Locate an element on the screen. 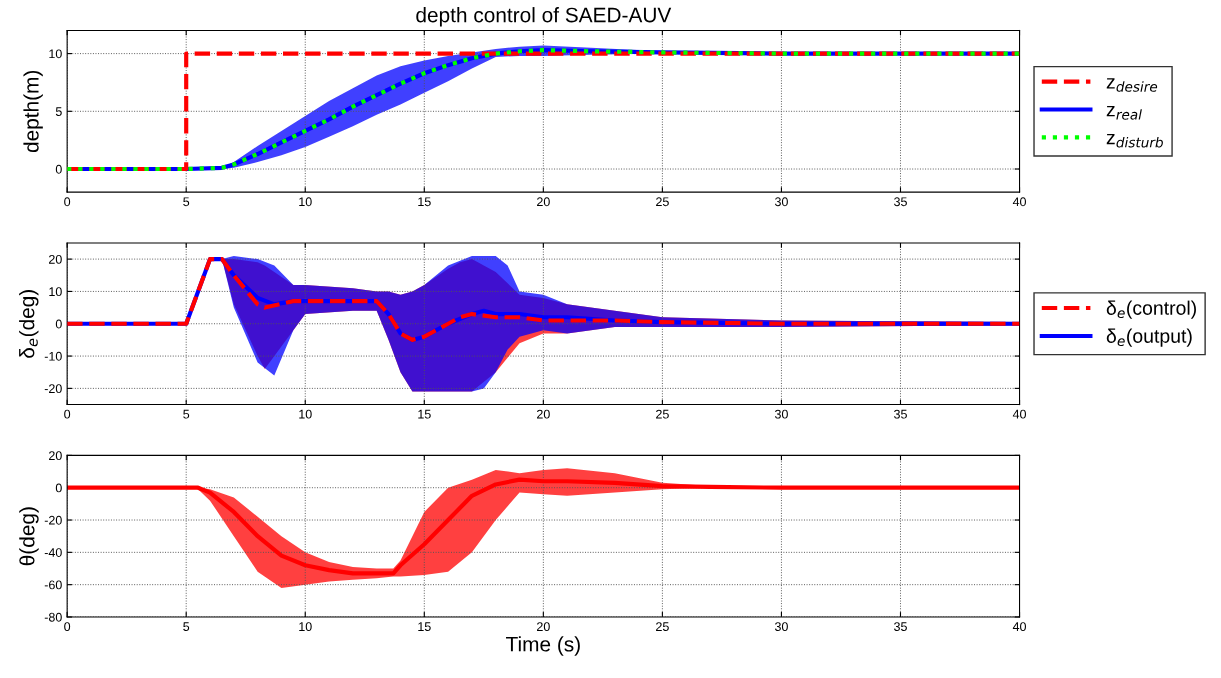  y-tick-label: -80 is located at coordinates (53, 617).